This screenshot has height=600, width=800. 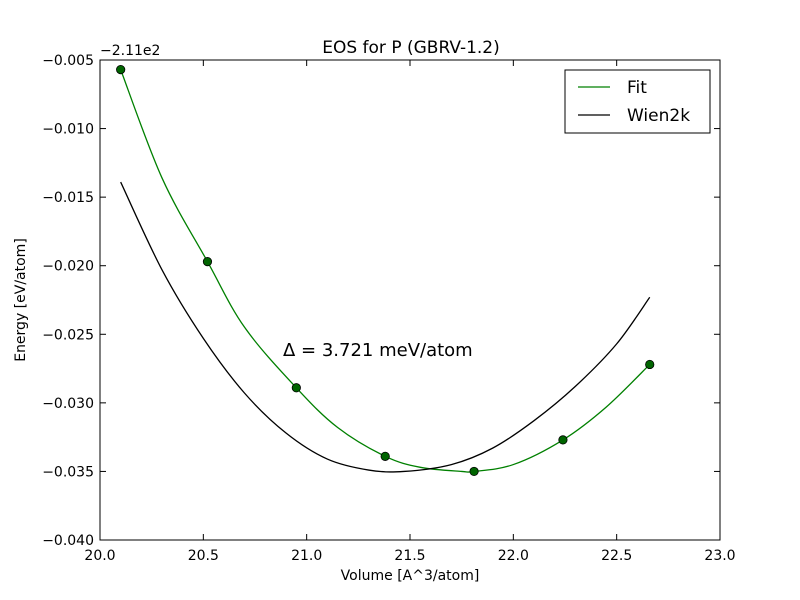 I want to click on y-tick-label: −0.025, so click(x=68, y=335).